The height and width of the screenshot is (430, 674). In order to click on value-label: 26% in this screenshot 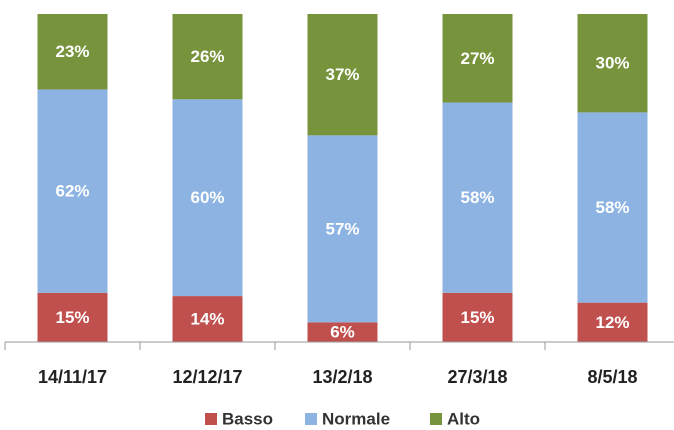, I will do `click(207, 56)`.